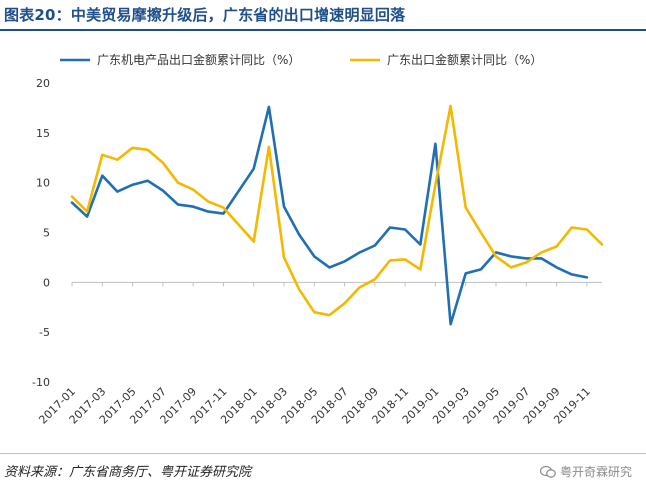 Image resolution: width=646 pixels, height=489 pixels. What do you see at coordinates (46, 282) in the screenshot?
I see `y-tick-label: 0` at bounding box center [46, 282].